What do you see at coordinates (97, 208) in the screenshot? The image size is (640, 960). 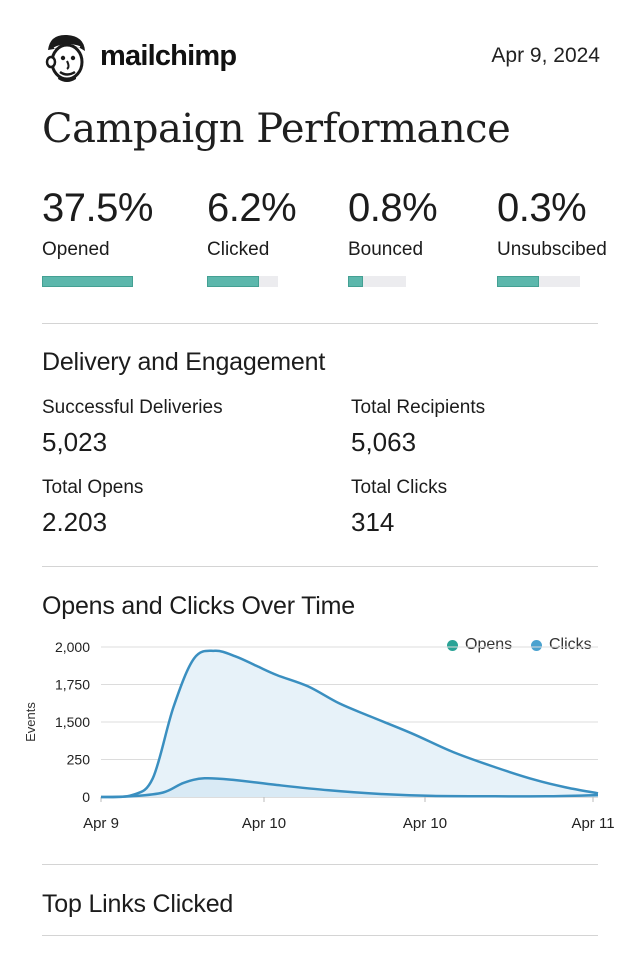 I see `stat-opened-value: 37.5%` at bounding box center [97, 208].